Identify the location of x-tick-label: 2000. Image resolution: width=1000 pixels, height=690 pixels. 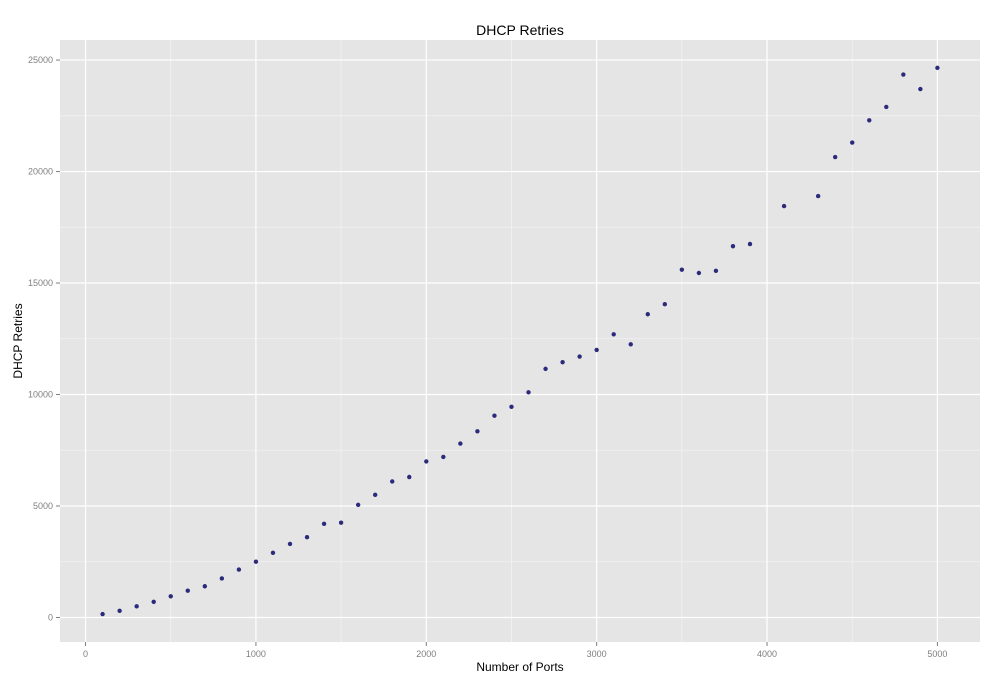
(426, 654).